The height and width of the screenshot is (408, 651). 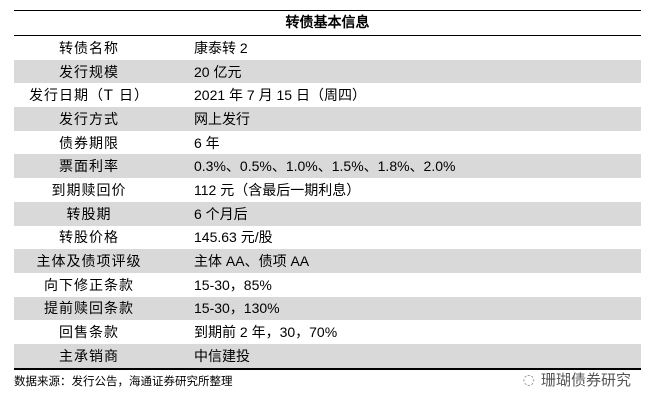 I want to click on table-row: 转债名称 康泰转 2, so click(x=327, y=48).